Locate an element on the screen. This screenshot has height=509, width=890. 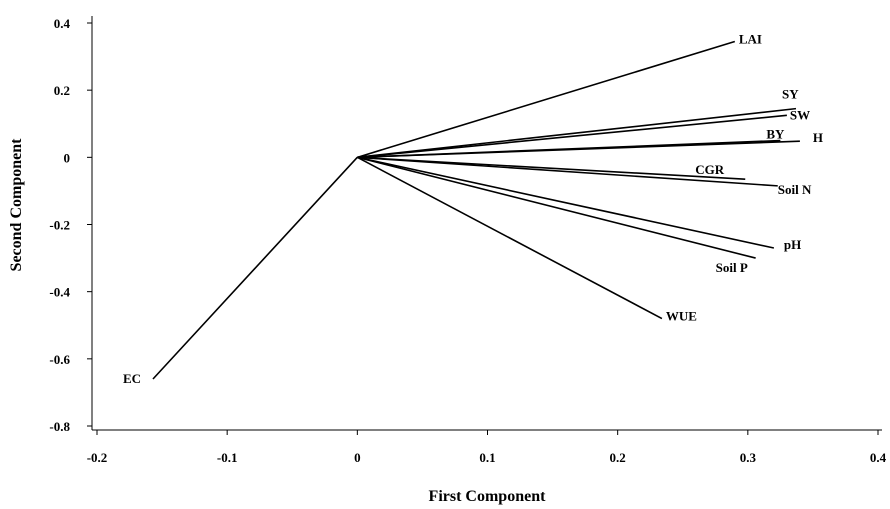
vector-soil-p is located at coordinates (556, 207).